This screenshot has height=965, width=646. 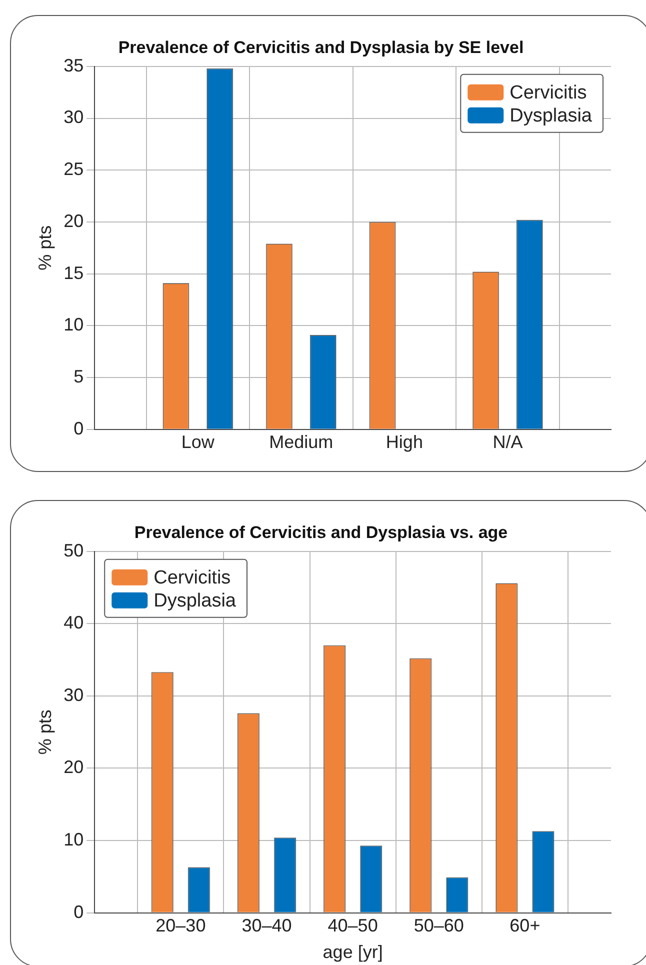 What do you see at coordinates (74, 65) in the screenshot?
I see `y-tick-label: 35` at bounding box center [74, 65].